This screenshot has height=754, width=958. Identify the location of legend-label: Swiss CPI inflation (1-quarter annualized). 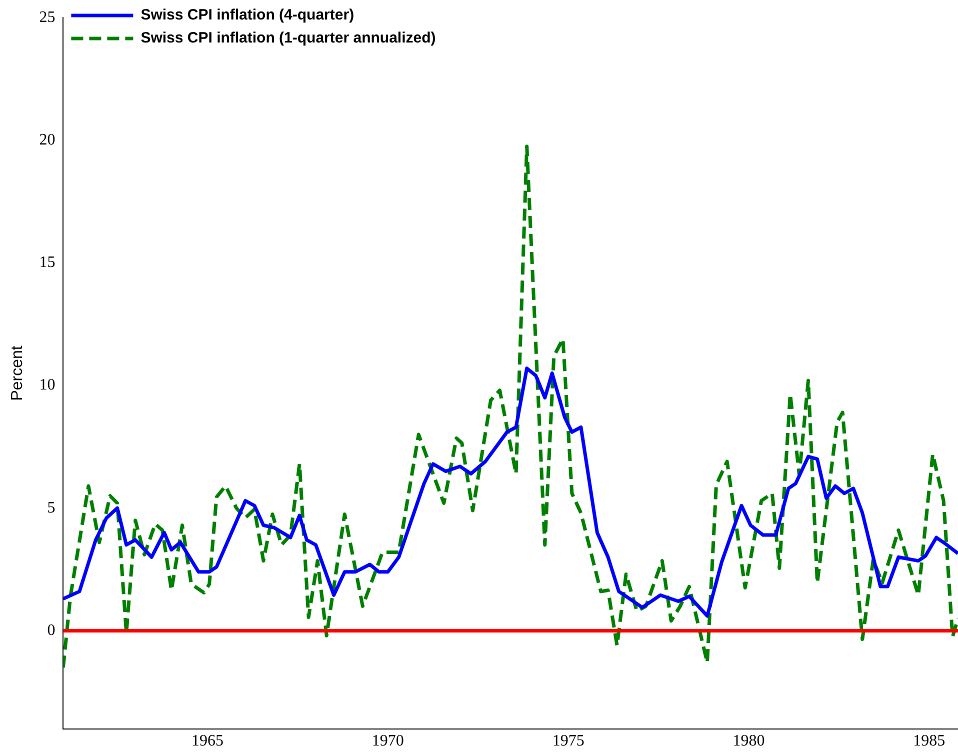
(288, 38).